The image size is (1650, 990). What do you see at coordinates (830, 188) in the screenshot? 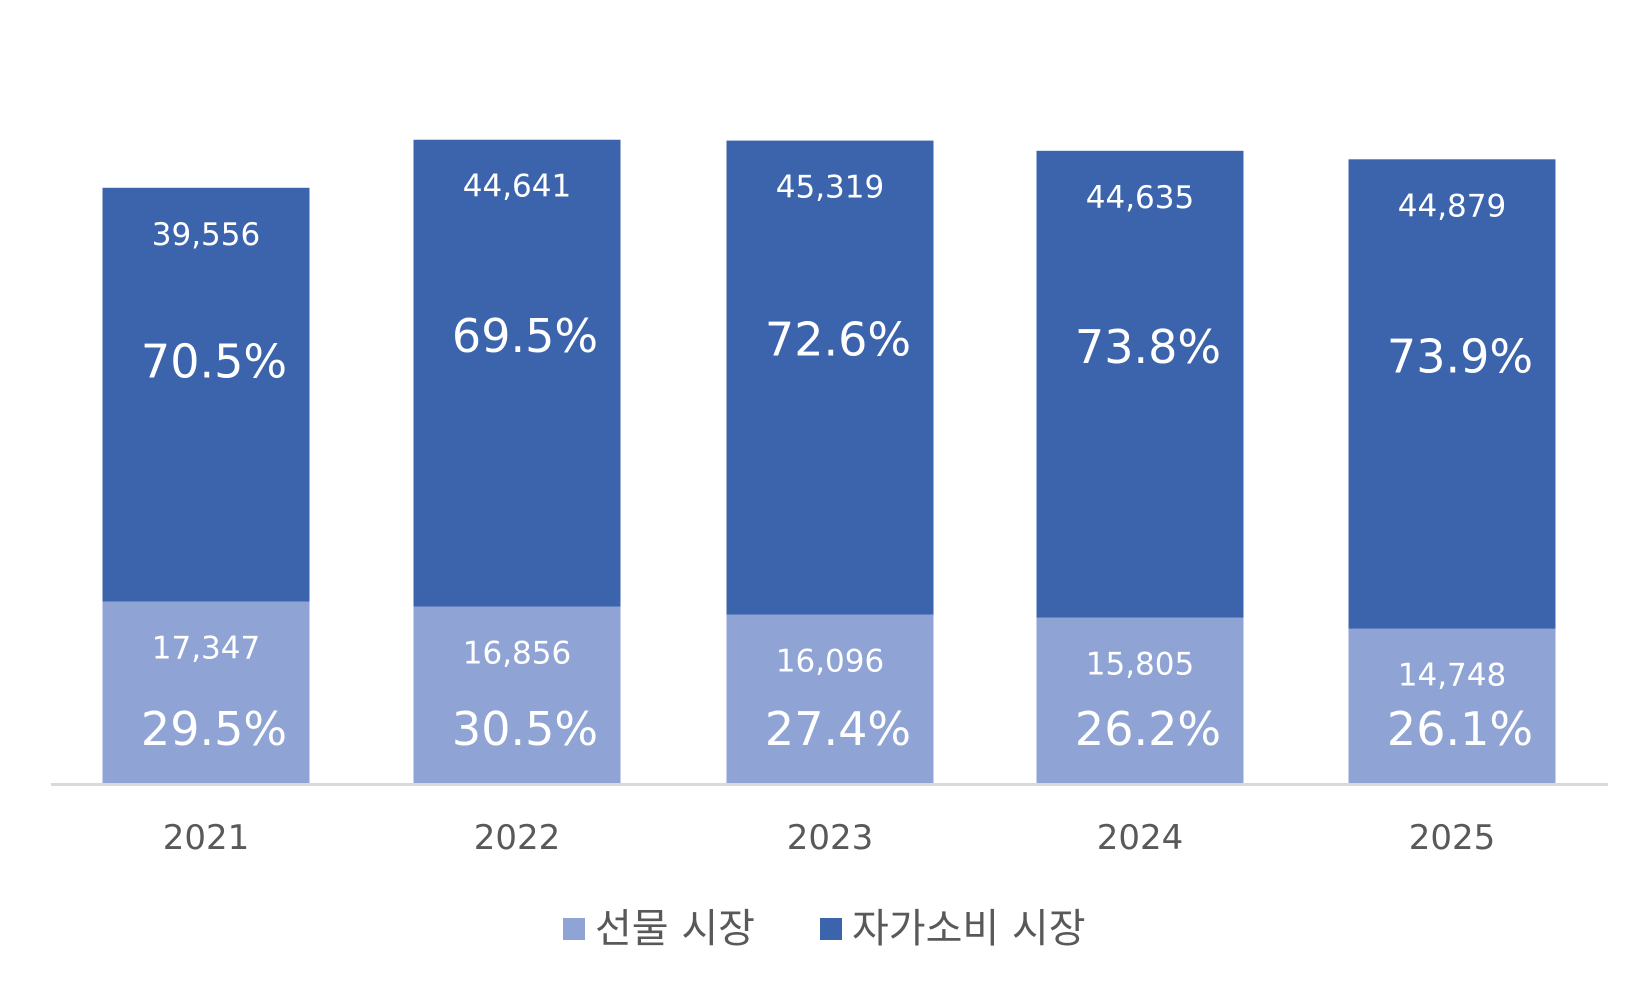
I see `value-label: 45,319` at bounding box center [830, 188].